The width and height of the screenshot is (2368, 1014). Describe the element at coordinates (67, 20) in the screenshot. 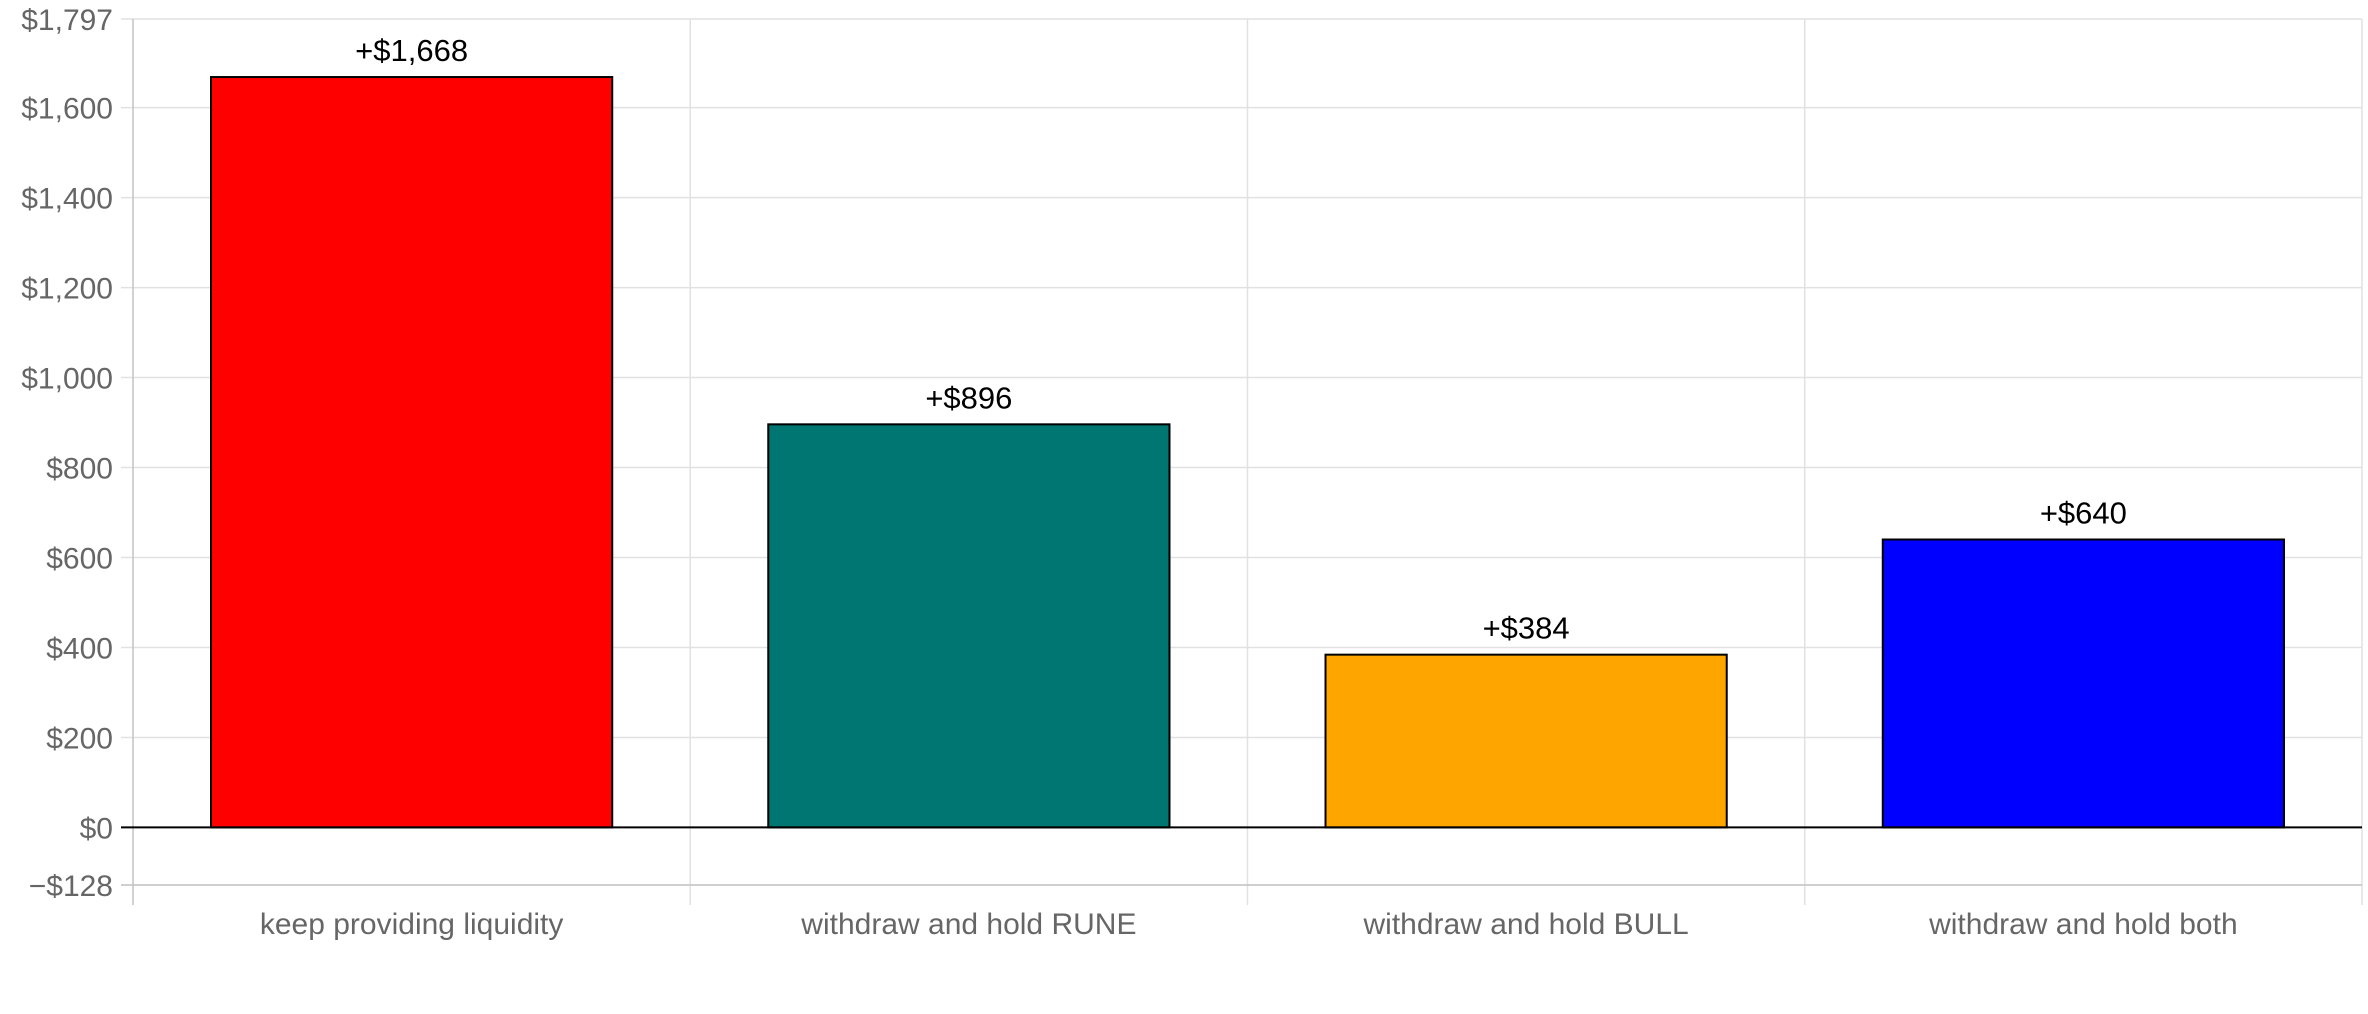

I see `y-tick-label: $1,797` at that location.